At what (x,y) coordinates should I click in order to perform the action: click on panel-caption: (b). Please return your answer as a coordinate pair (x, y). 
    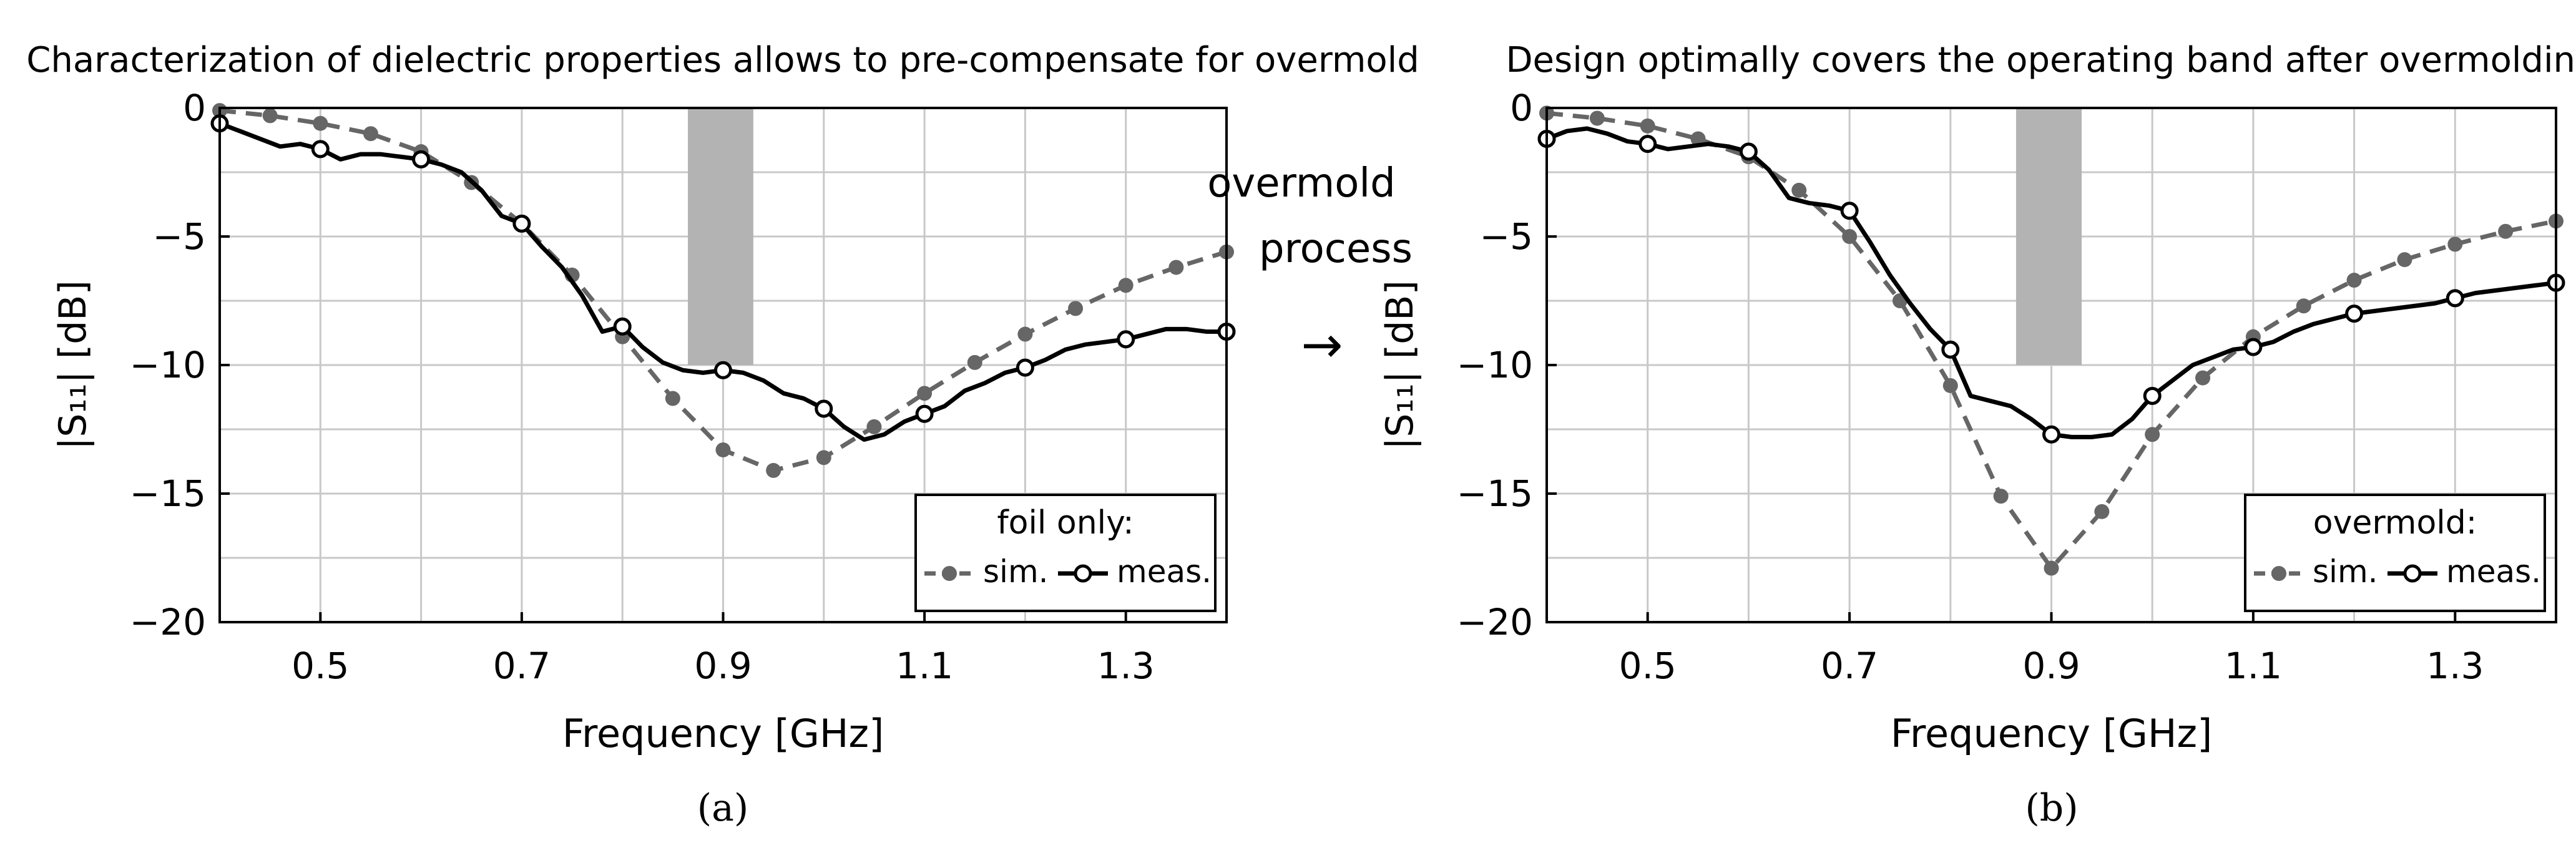
    Looking at the image, I should click on (2051, 808).